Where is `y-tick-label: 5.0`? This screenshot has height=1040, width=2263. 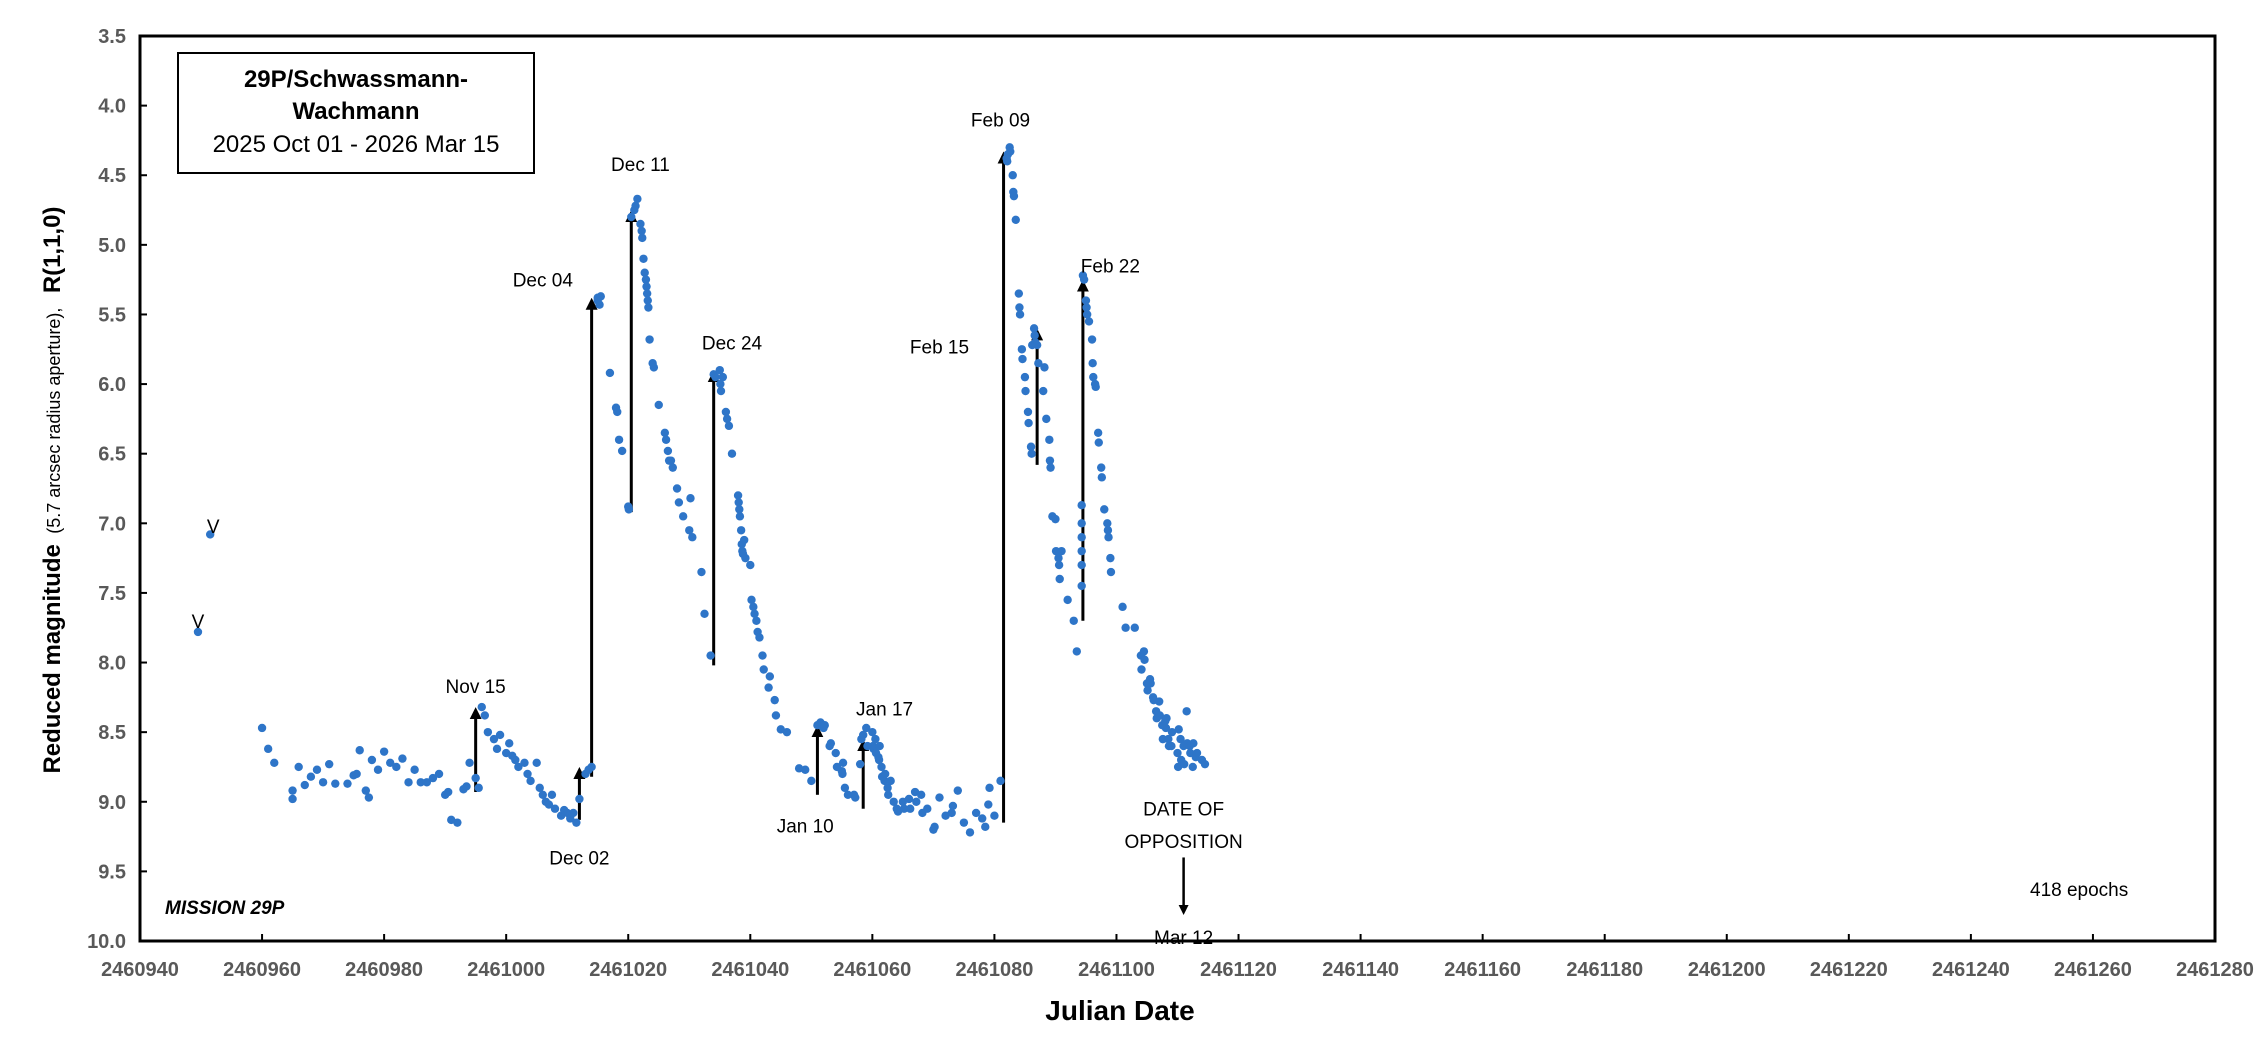 y-tick-label: 5.0 is located at coordinates (112, 246).